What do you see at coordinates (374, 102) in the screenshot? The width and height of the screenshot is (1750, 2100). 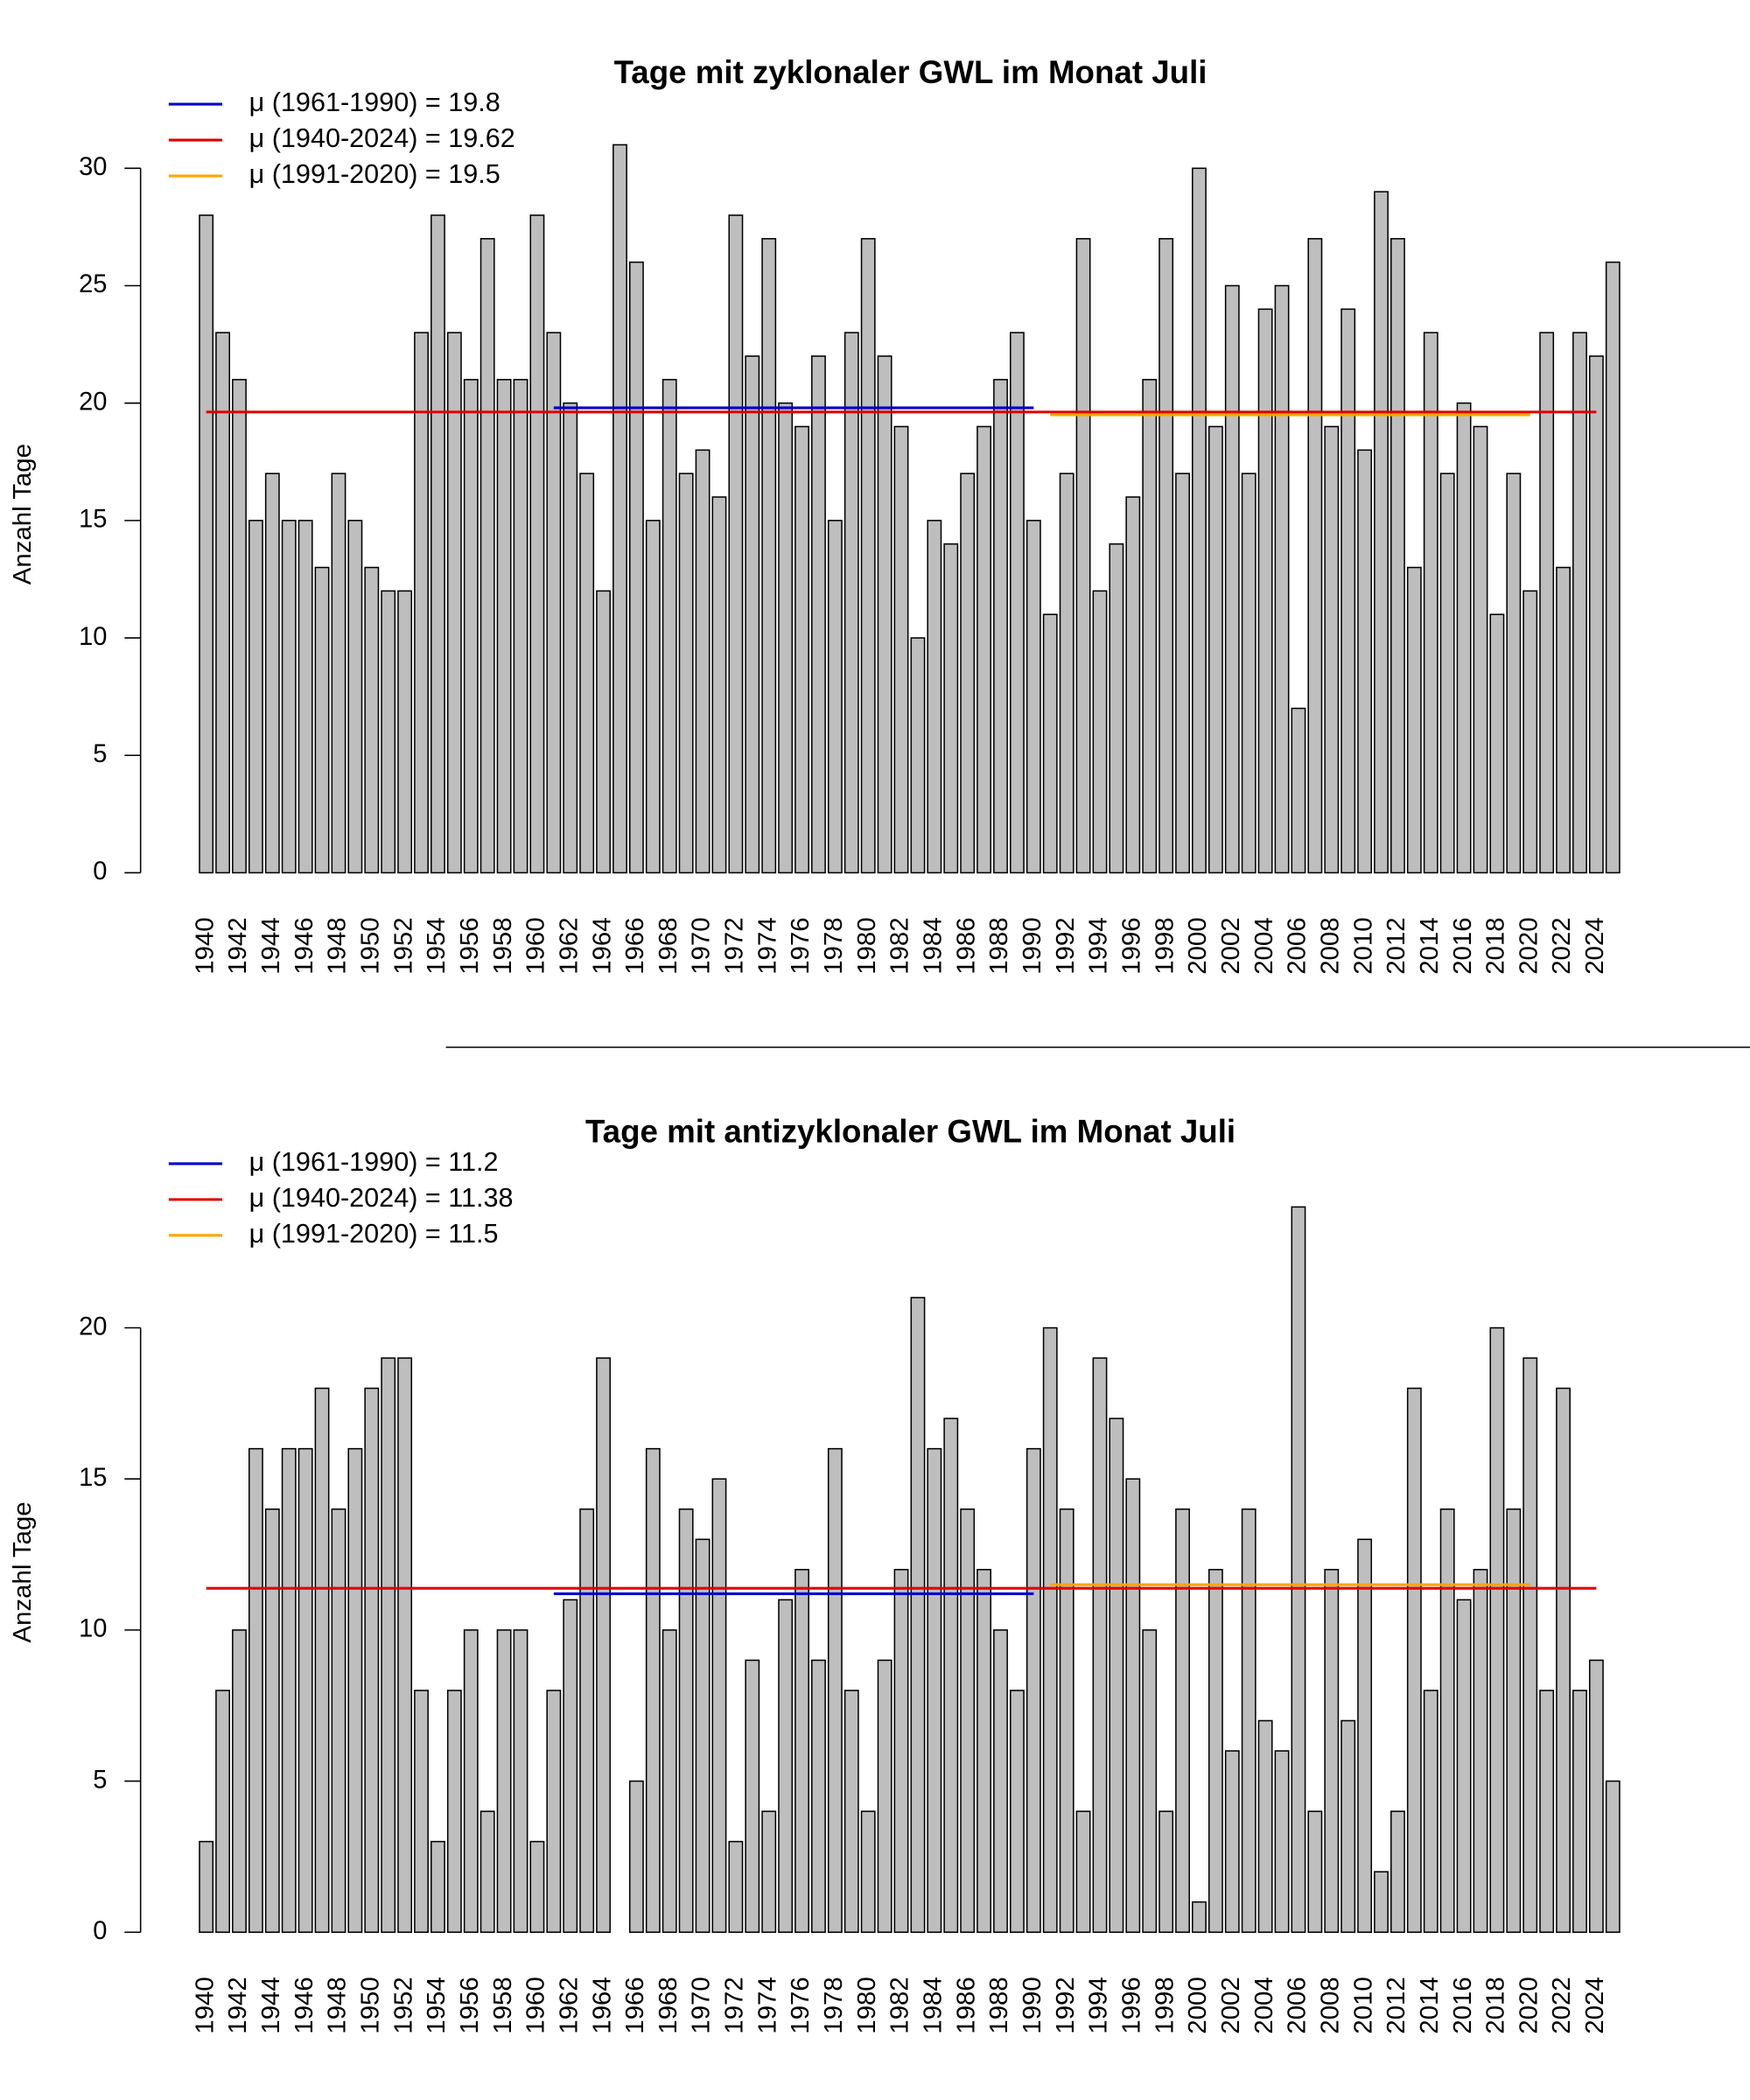 I see `legend-label: μ (1961-1990) = 19.8` at bounding box center [374, 102].